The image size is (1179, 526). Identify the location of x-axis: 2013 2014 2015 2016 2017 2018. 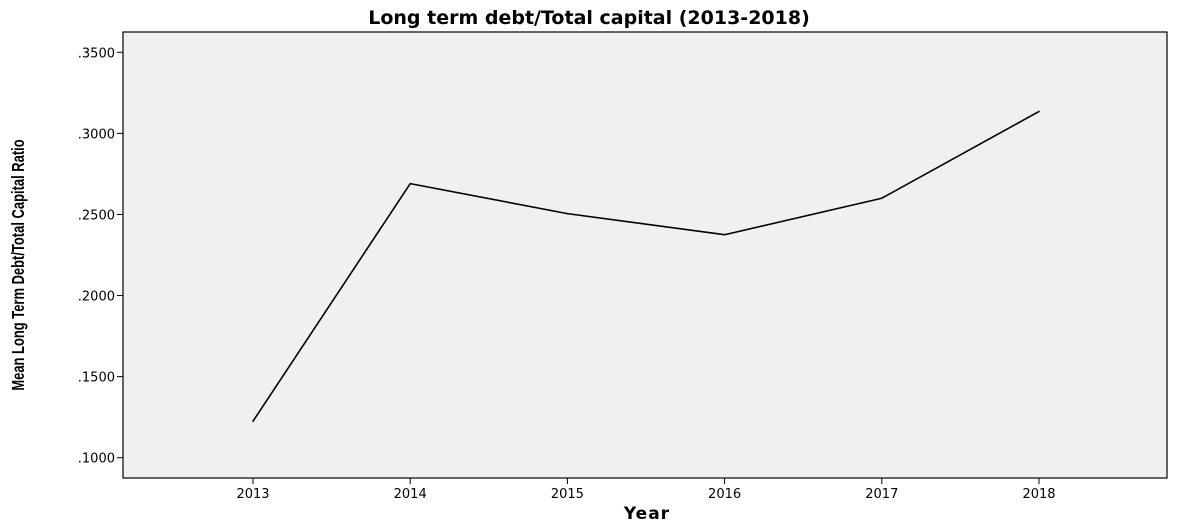
(646, 490).